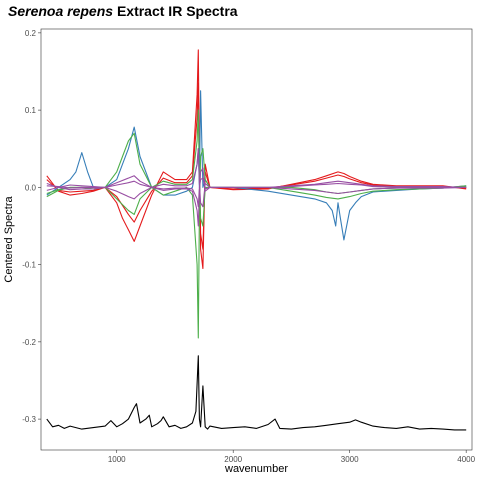 The image size is (480, 480). What do you see at coordinates (29, 342) in the screenshot?
I see `y-tick-label: -0.2` at bounding box center [29, 342].